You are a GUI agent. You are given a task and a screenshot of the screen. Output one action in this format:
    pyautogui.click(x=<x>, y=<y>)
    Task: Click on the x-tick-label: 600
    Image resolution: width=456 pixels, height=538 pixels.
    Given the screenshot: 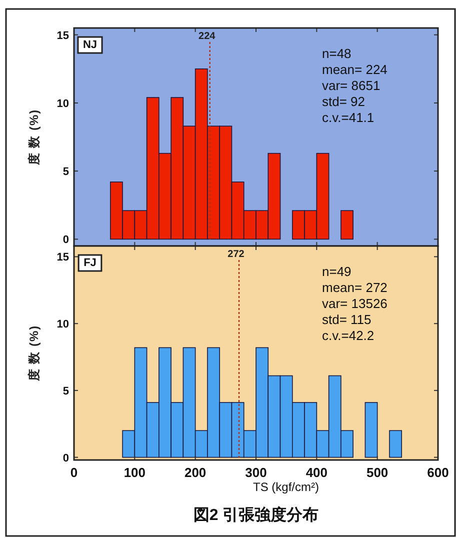 What is the action you would take?
    pyautogui.click(x=438, y=472)
    